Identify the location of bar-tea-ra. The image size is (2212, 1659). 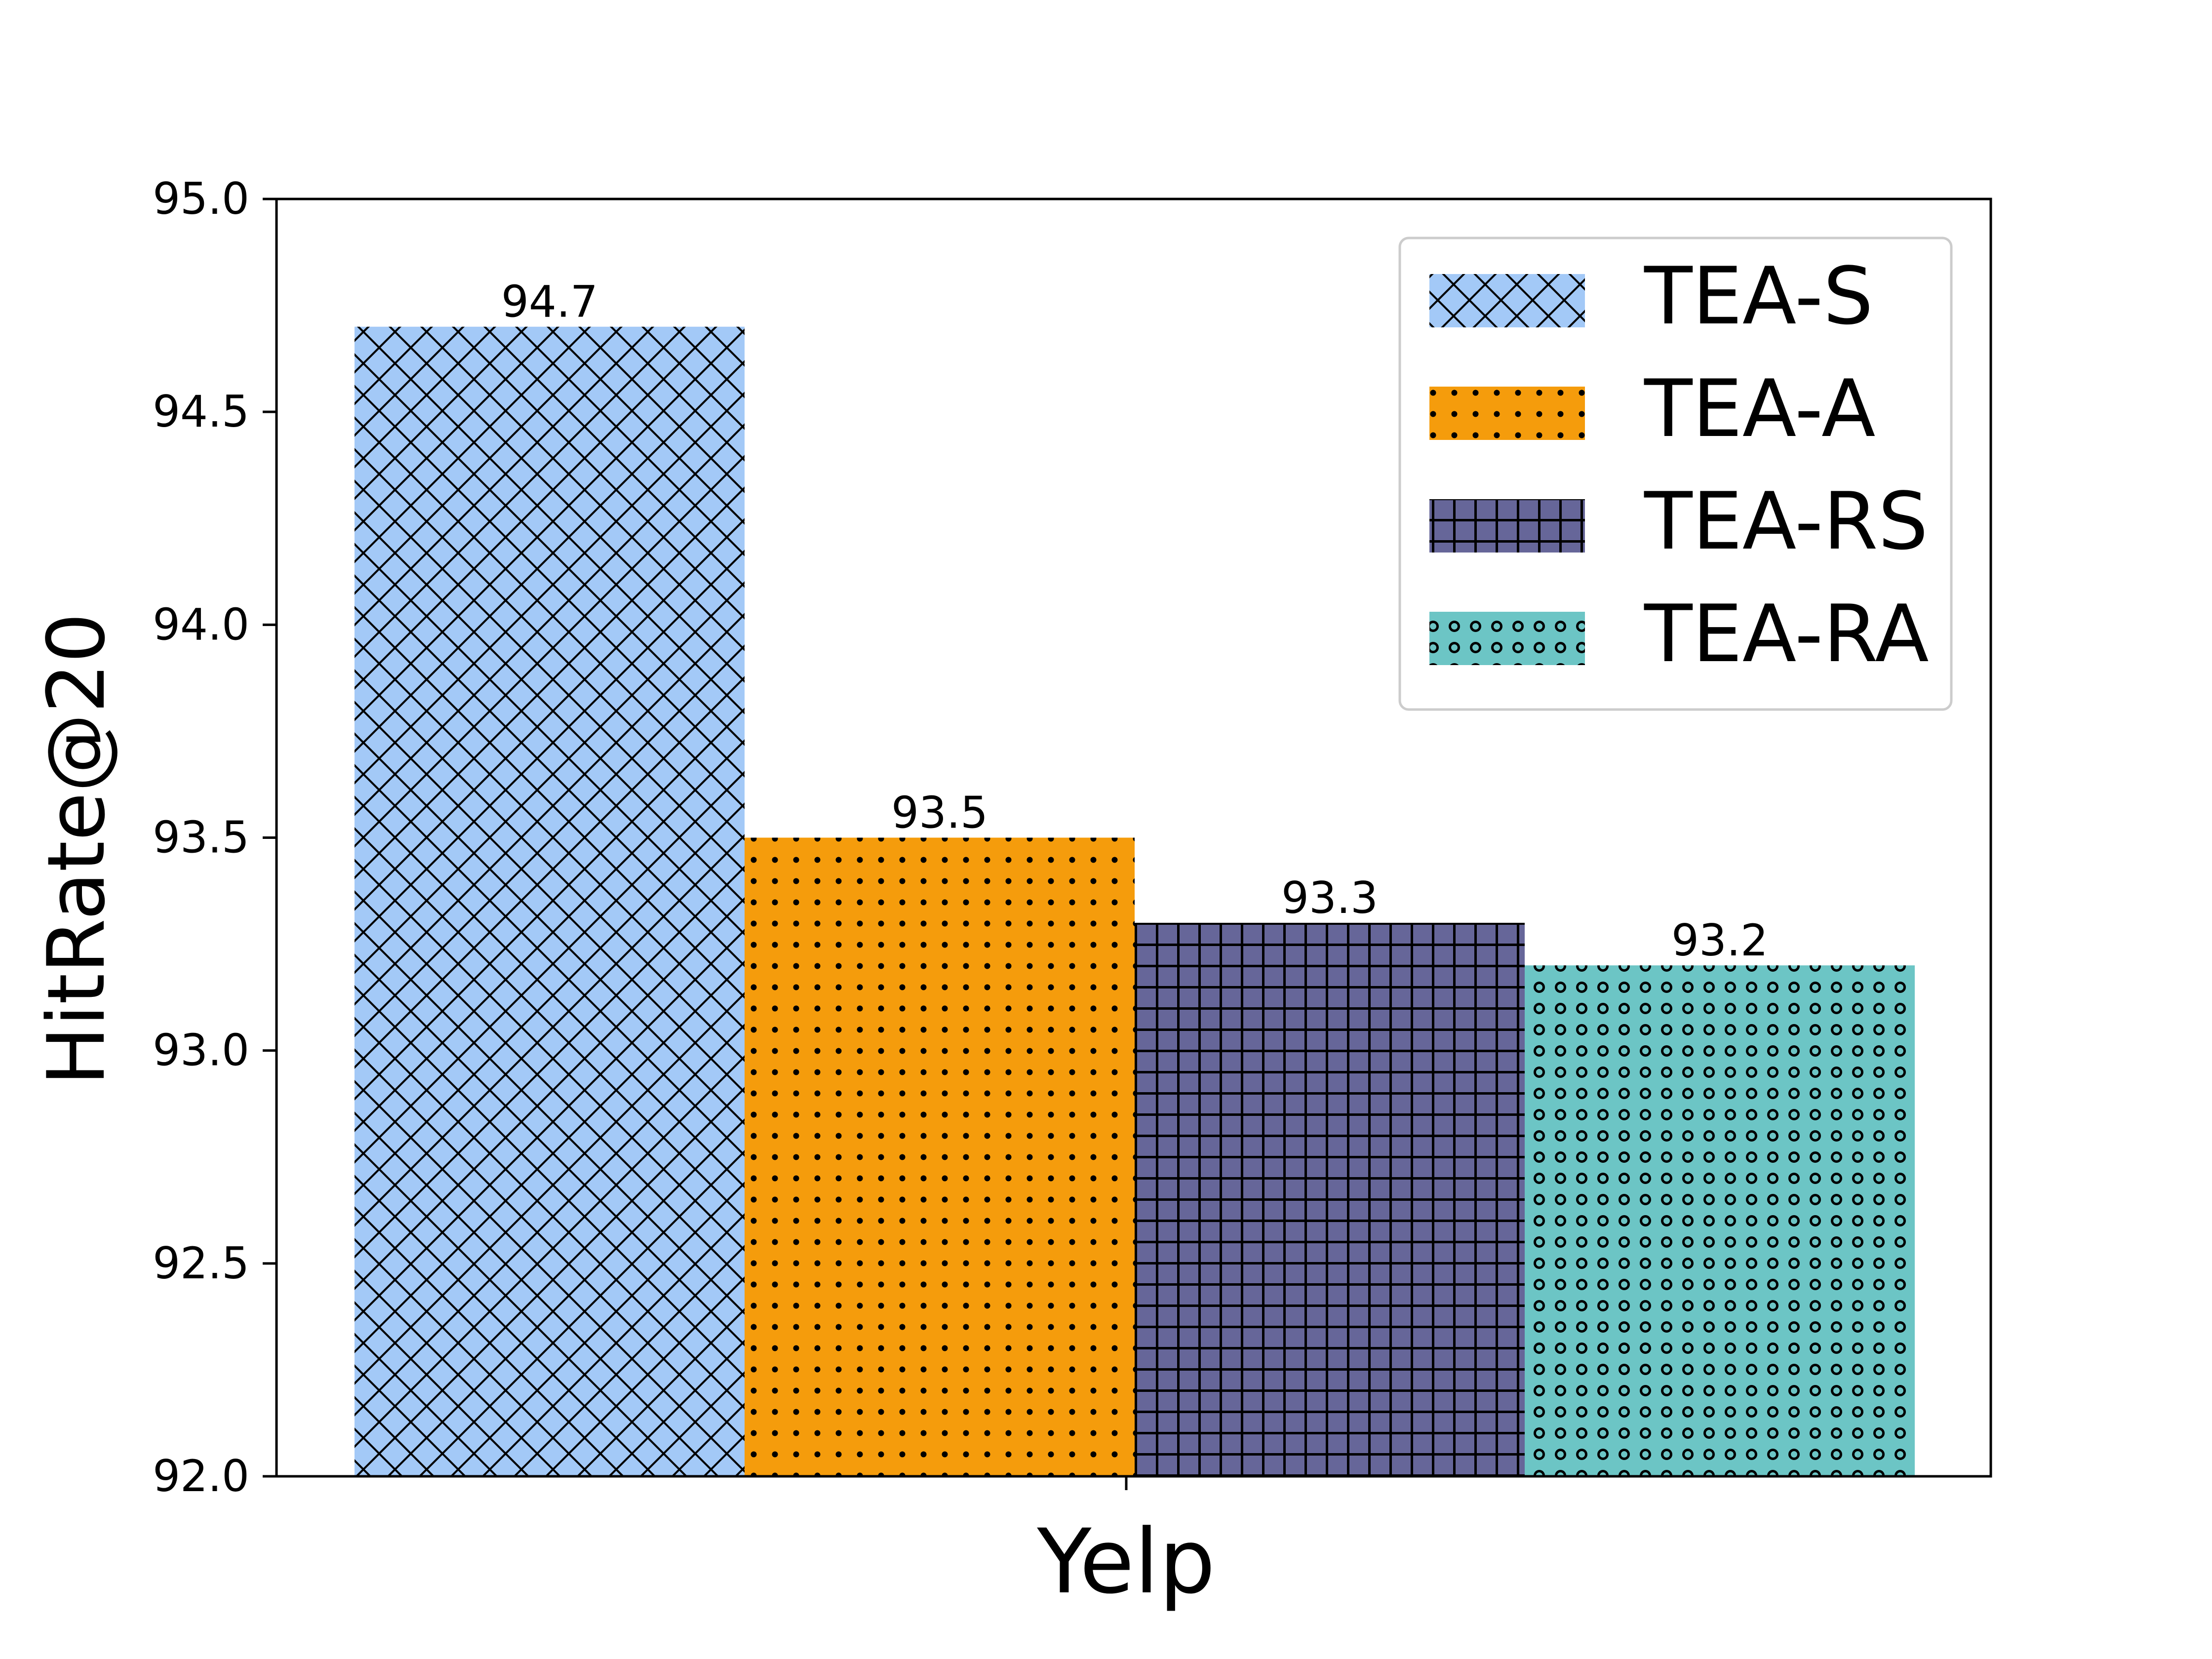
(1720, 1221).